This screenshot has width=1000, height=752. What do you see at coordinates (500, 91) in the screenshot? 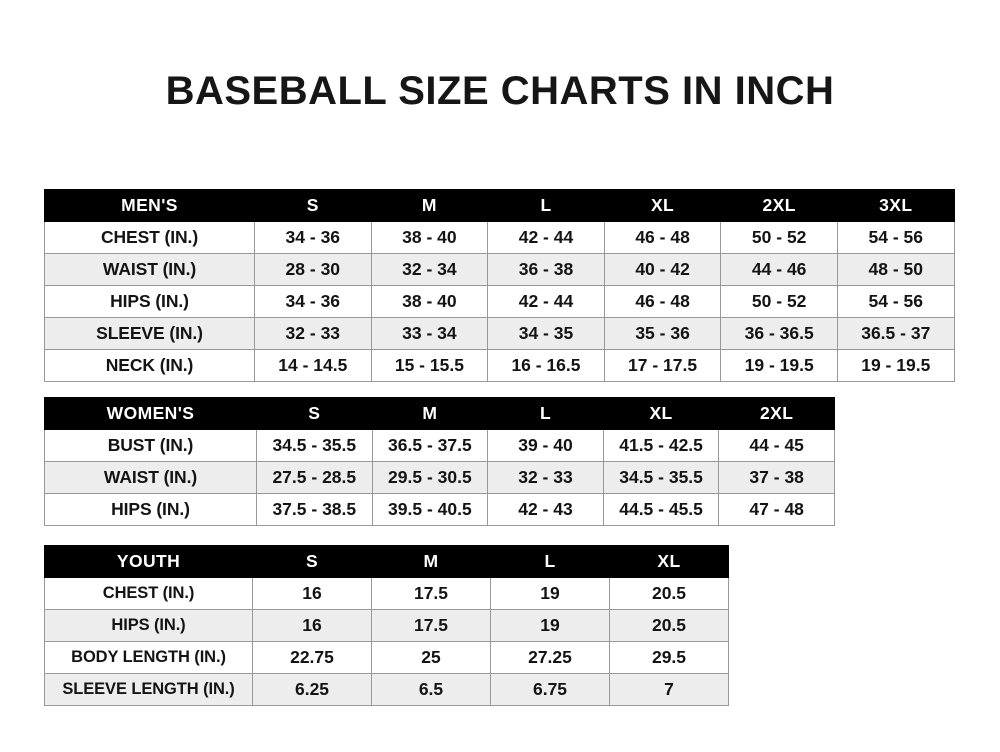
I see `page-title: BASEBALL SIZE CHARTS IN INCH` at bounding box center [500, 91].